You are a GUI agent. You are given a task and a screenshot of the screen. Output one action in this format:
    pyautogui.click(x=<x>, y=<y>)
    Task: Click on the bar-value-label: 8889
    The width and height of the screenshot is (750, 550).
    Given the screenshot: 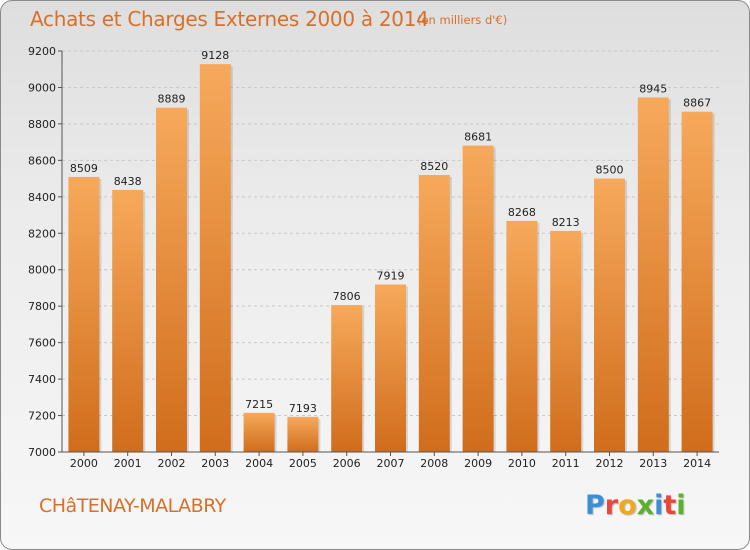 What is the action you would take?
    pyautogui.click(x=172, y=99)
    